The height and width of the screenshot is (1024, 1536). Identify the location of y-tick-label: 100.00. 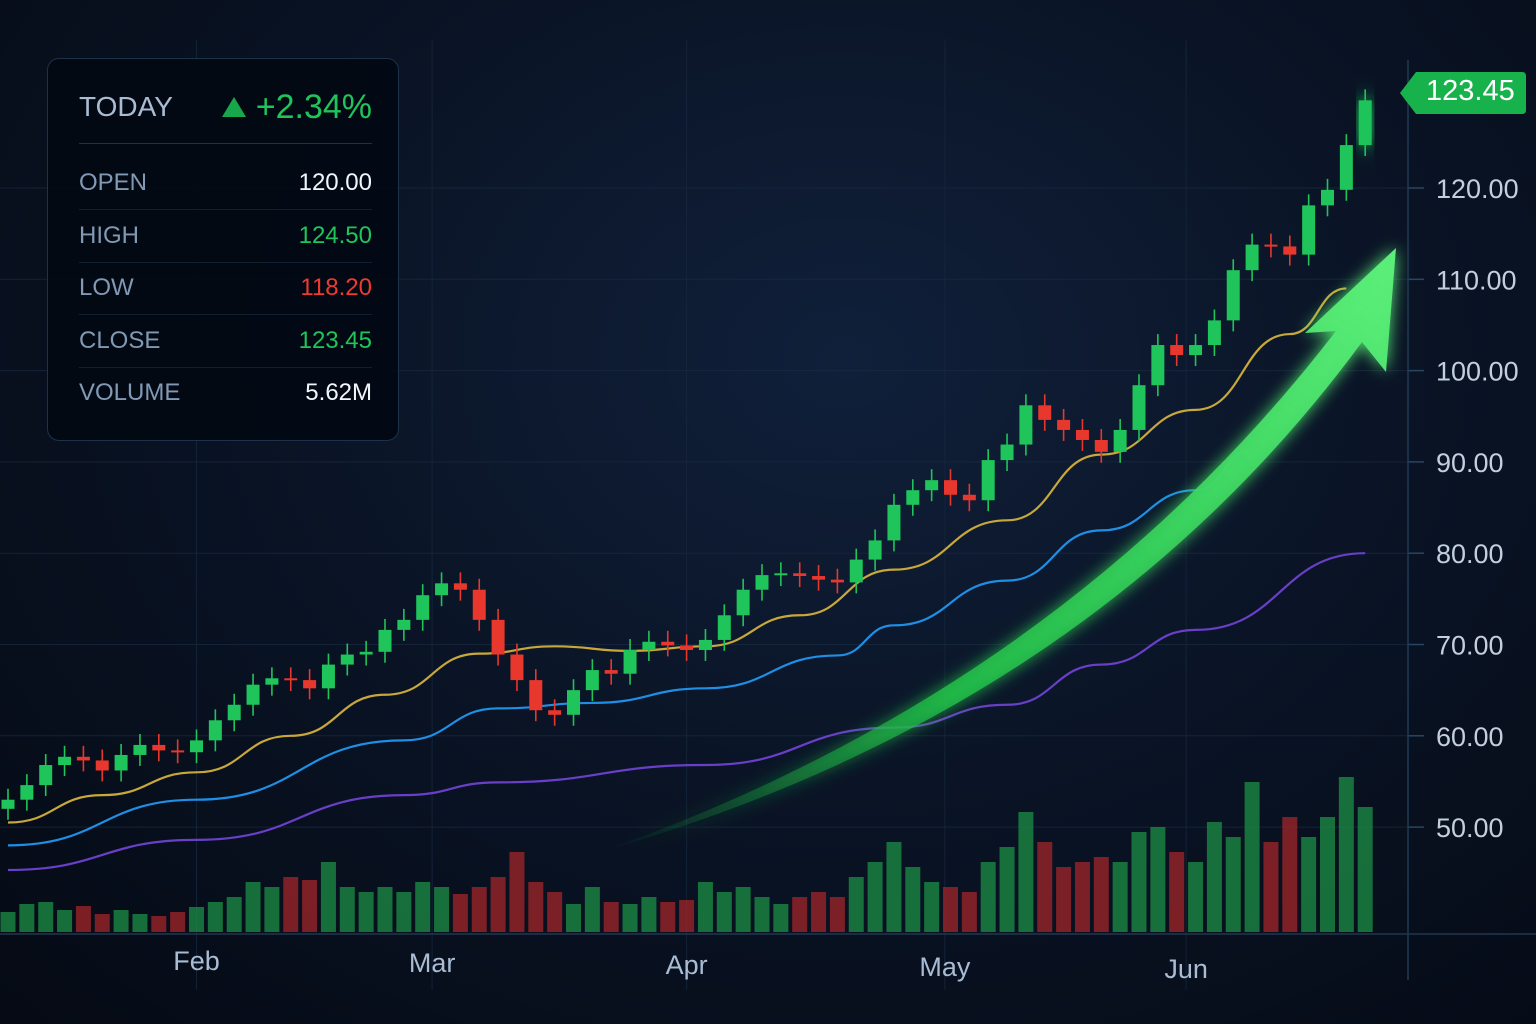
(1477, 372).